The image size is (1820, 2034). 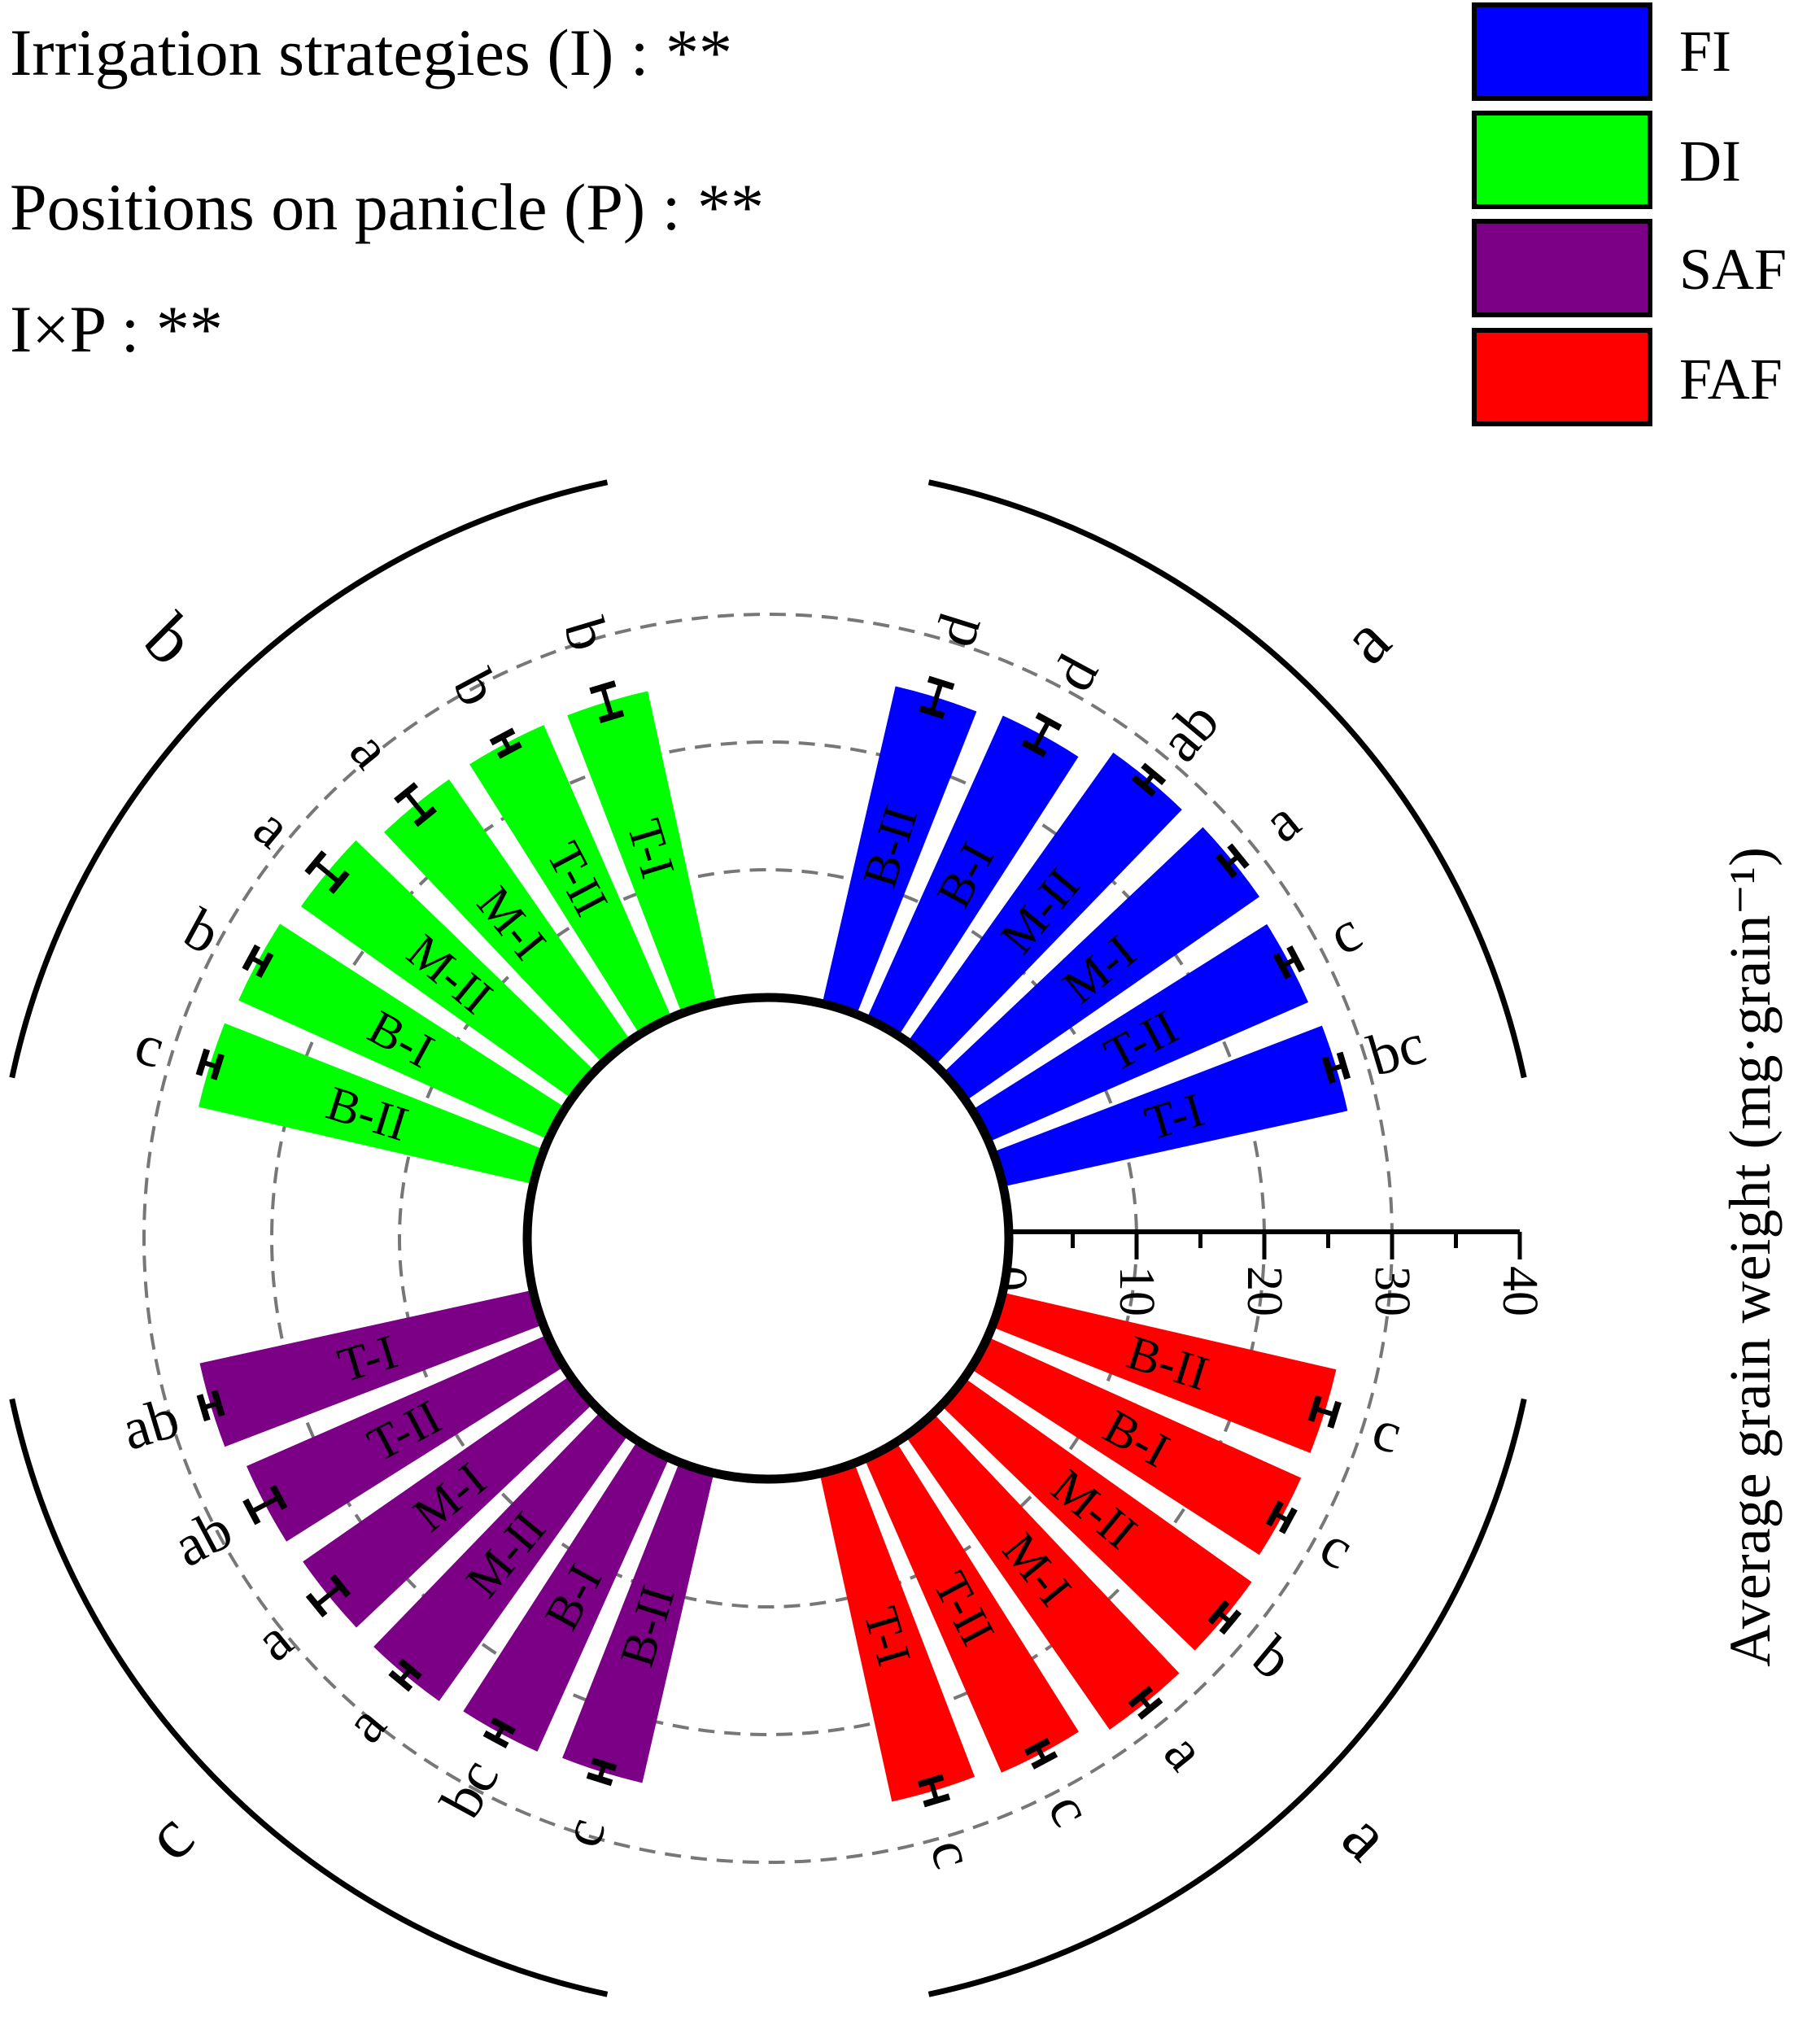 I want to click on bar-di-t-ii, so click(x=571, y=882).